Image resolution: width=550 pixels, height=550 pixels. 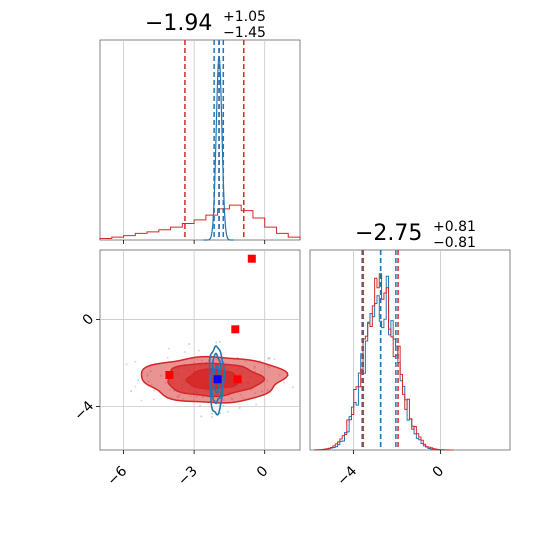 What do you see at coordinates (380, 350) in the screenshot?
I see `panel-1d-param2-quantile-lines` at bounding box center [380, 350].